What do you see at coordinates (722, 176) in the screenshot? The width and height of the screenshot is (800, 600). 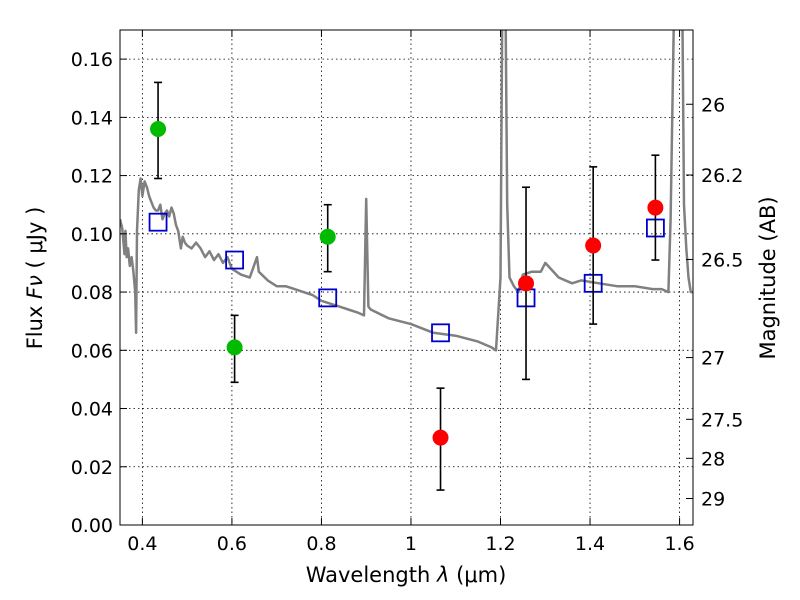 I see `magnitude-tick-label: 26.2` at bounding box center [722, 176].